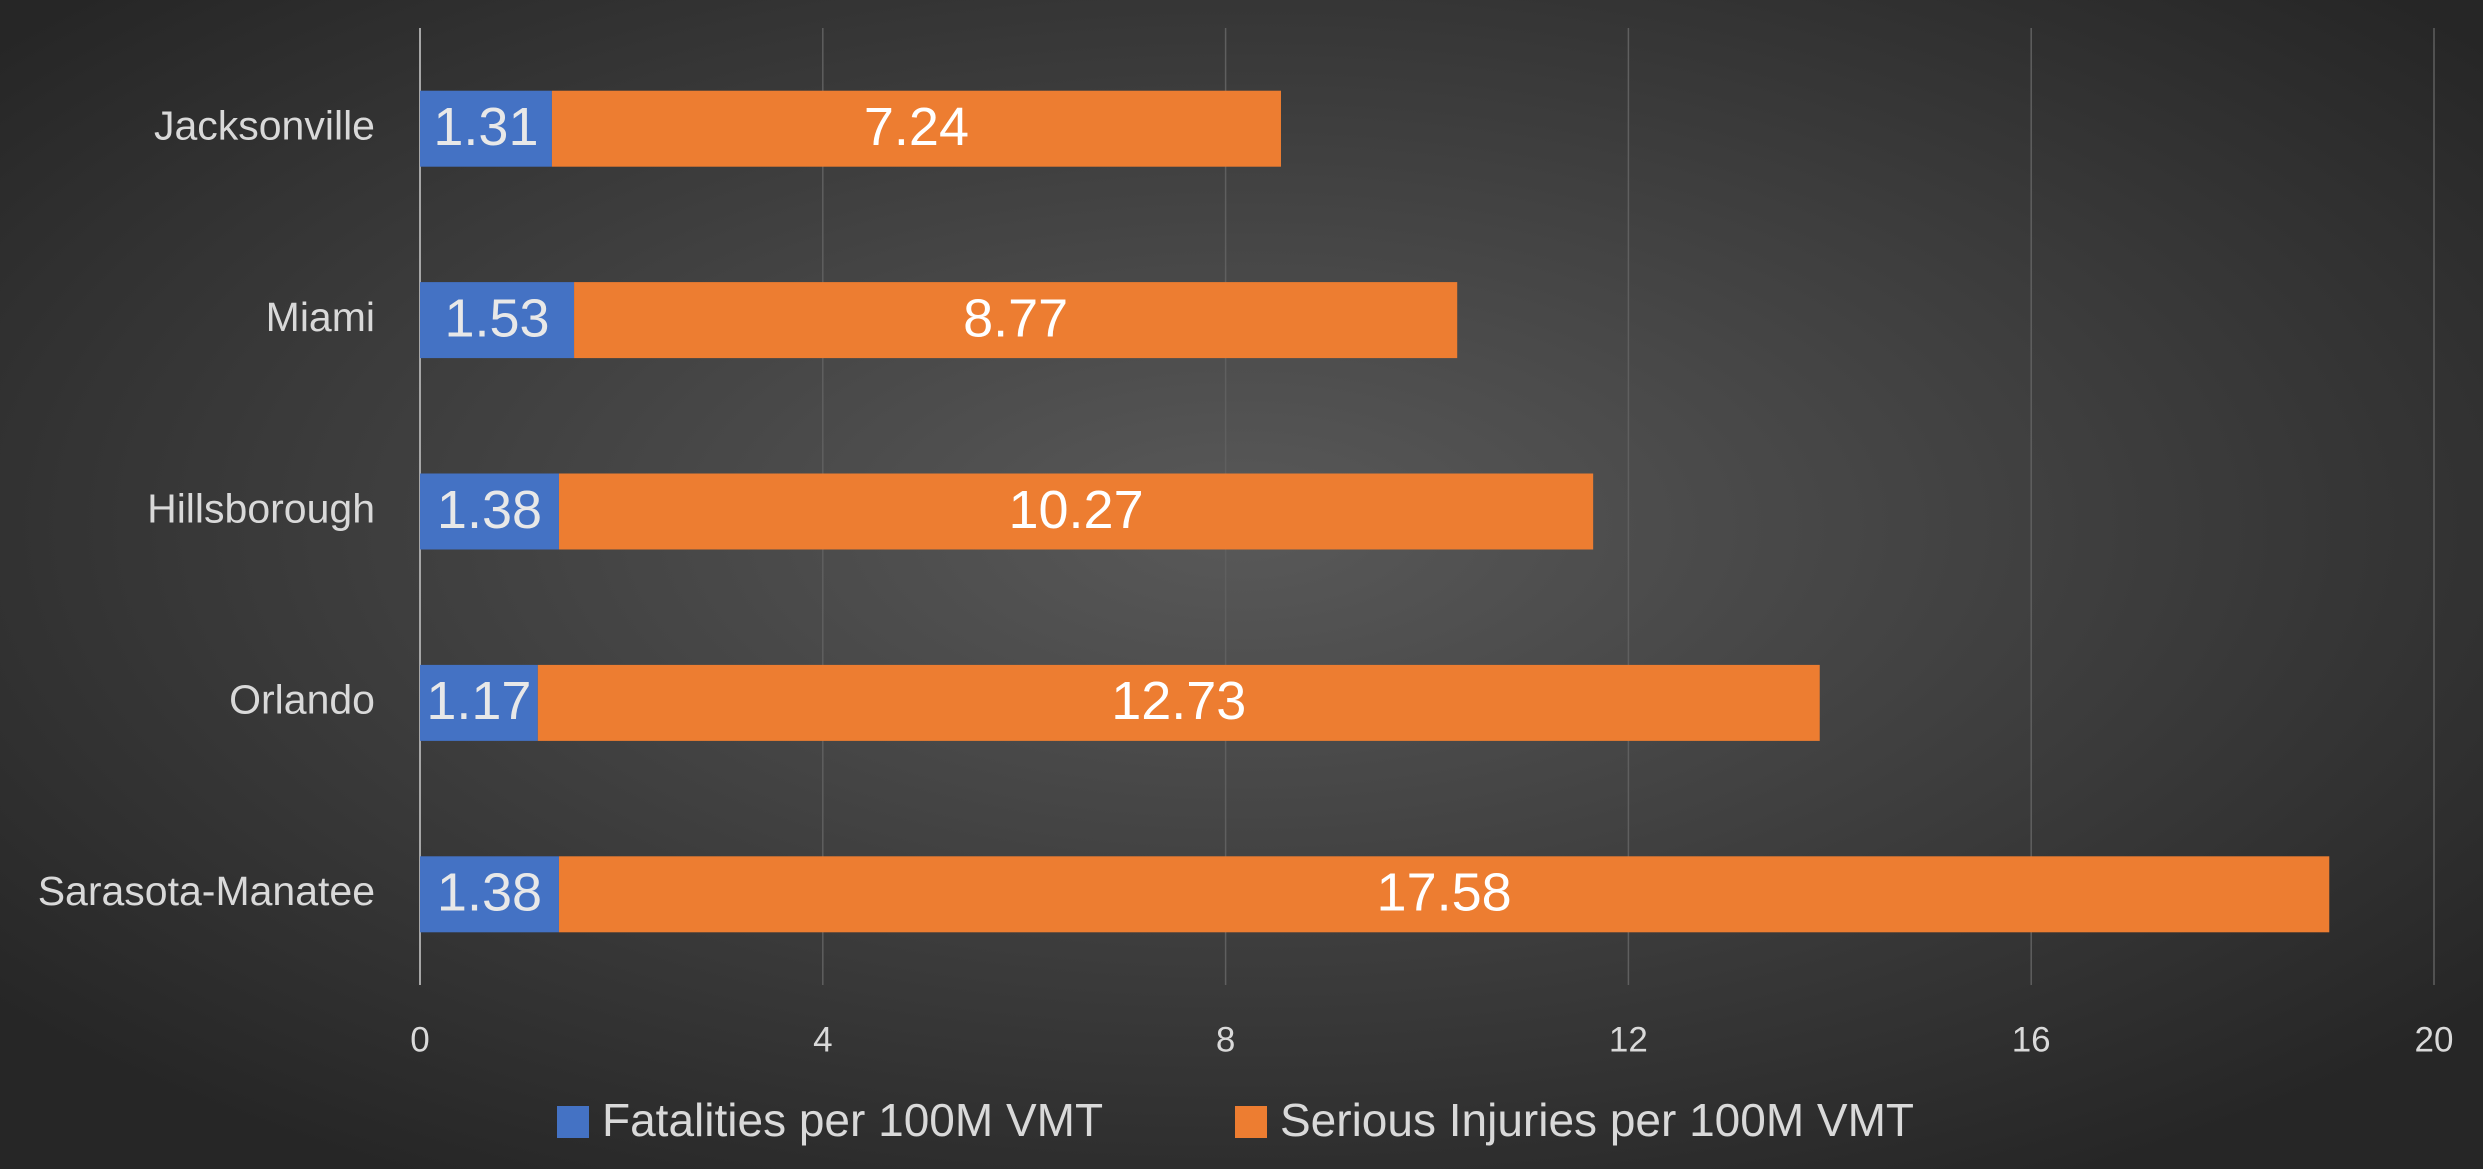 This screenshot has height=1169, width=2483. Describe the element at coordinates (2031, 1039) in the screenshot. I see `x-tick-label: 16` at that location.